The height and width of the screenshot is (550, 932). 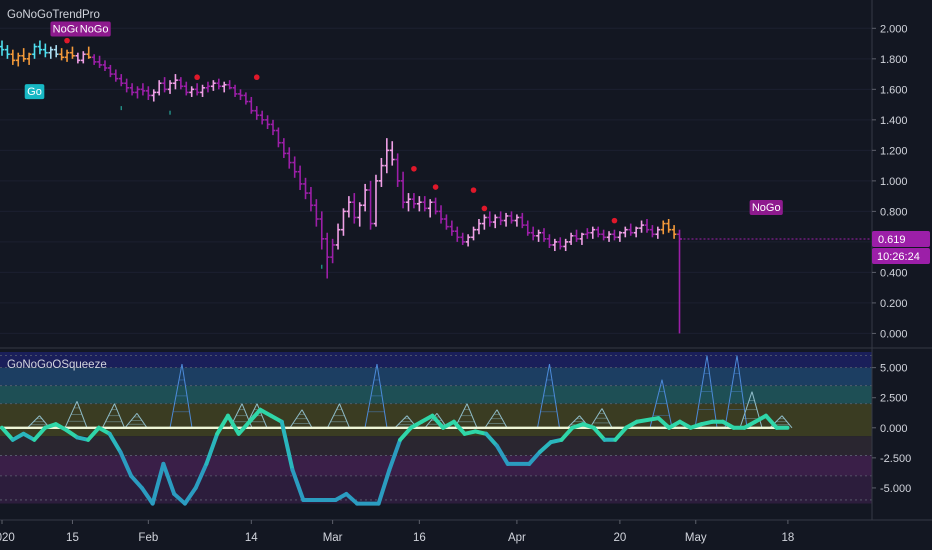 What do you see at coordinates (894, 60) in the screenshot?
I see `price-axis-label: 1.800` at bounding box center [894, 60].